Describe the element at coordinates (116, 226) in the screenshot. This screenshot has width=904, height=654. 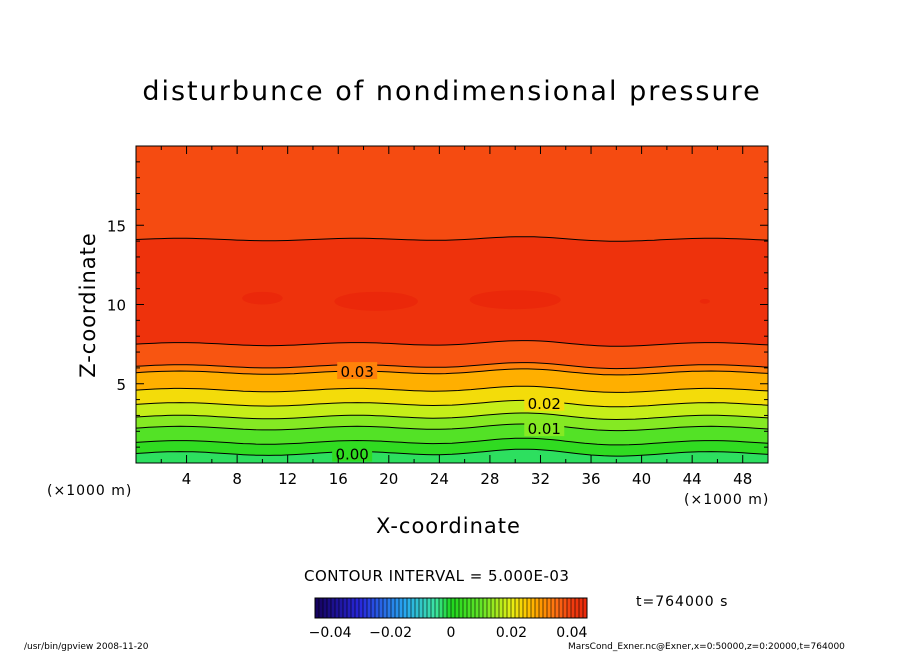
I see `y-tick-label: 15` at that location.